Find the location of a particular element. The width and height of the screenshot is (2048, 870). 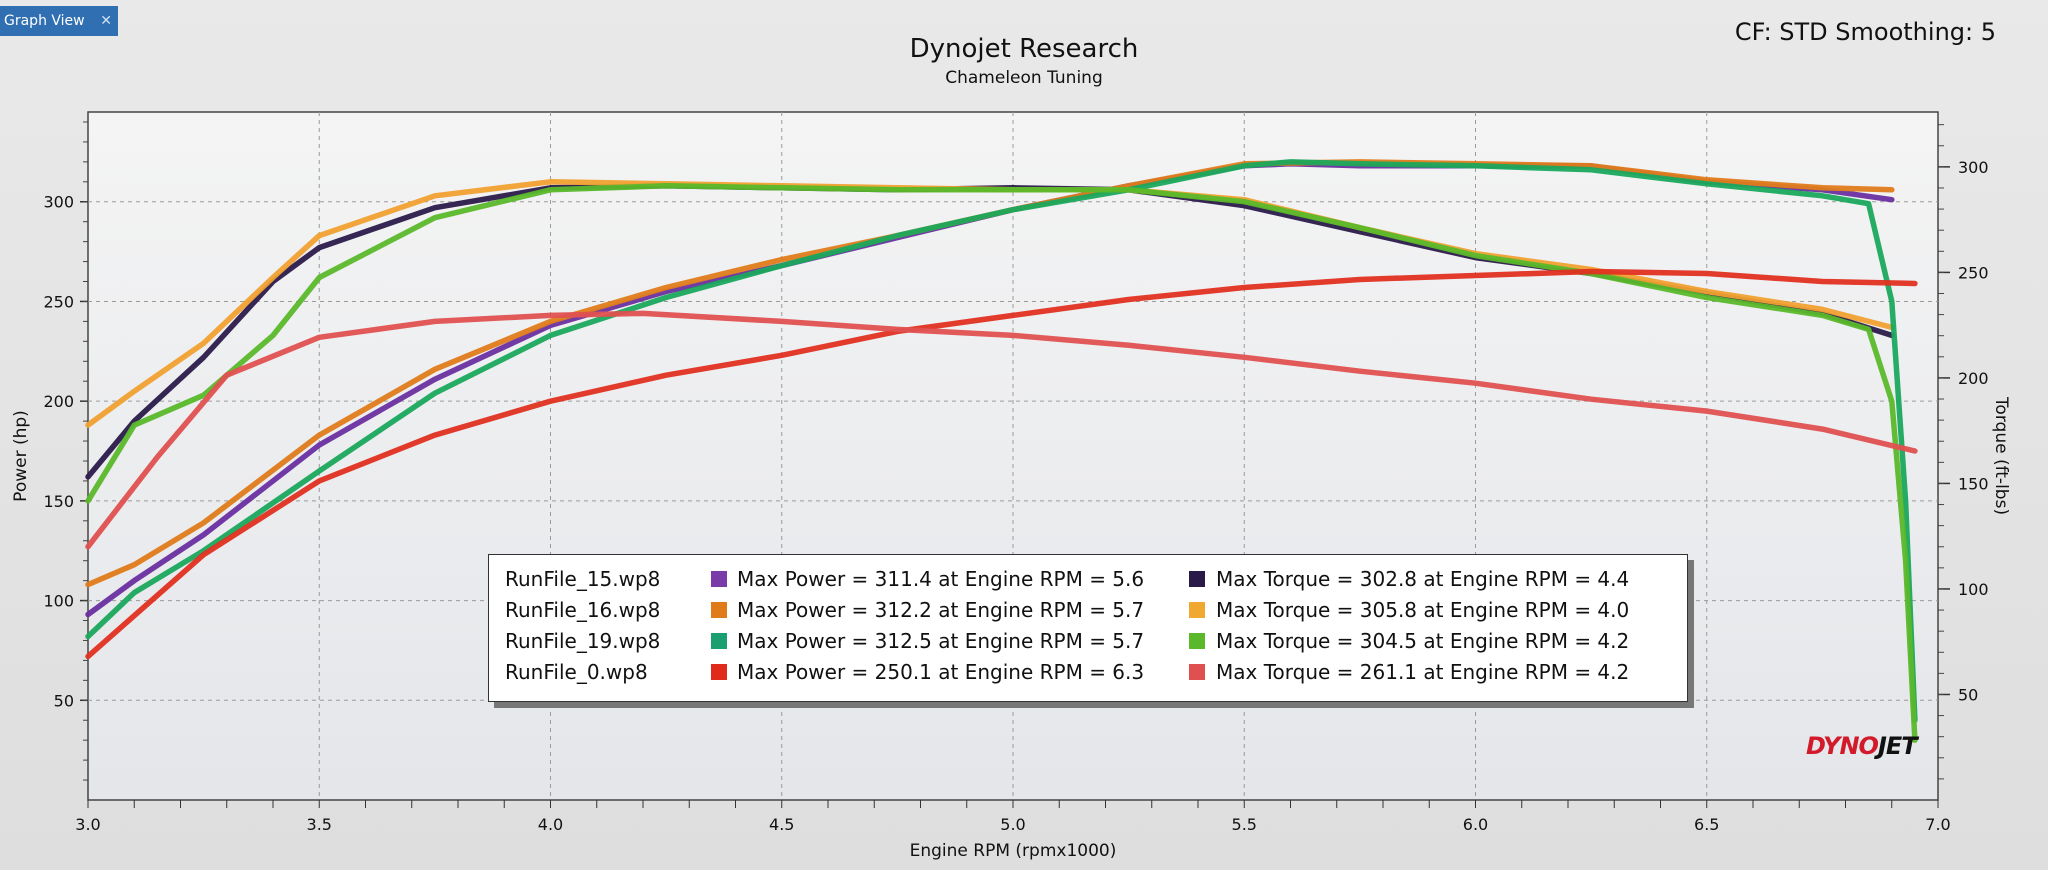

legend-power-text: Max Power = 311.4 at Engine RPM = 5.6 is located at coordinates (941, 579).